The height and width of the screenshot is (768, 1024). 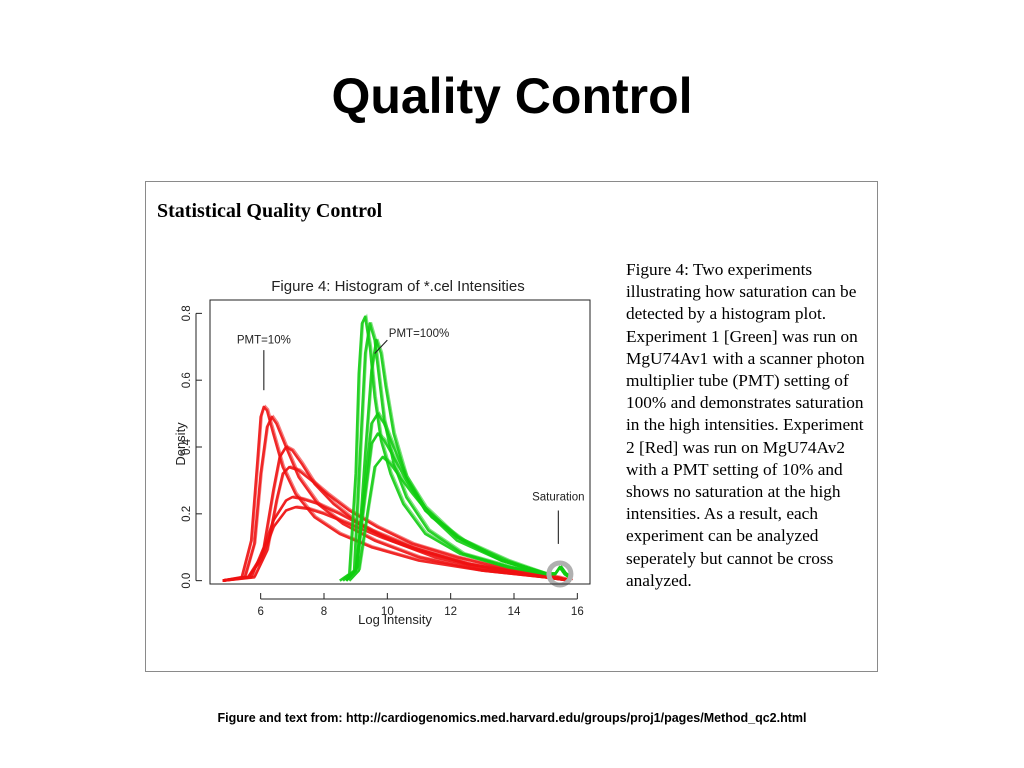 I want to click on annotation-lines, so click(x=411, y=441).